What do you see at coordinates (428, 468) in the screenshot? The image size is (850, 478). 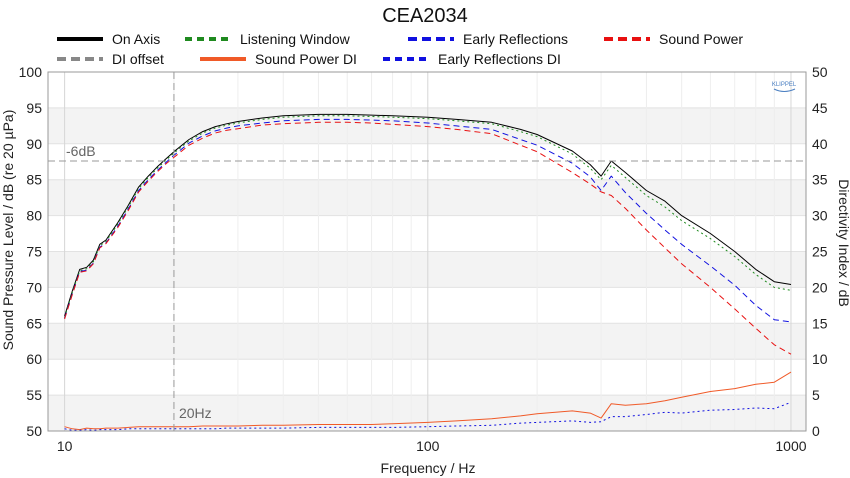 I see `x-axis-label: Frequency / Hz` at bounding box center [428, 468].